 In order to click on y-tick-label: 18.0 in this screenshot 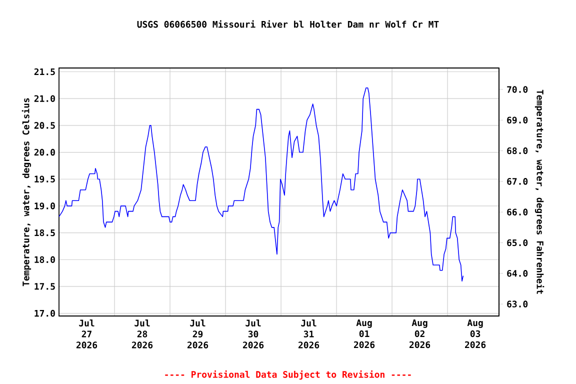, I will do `click(44, 260)`.